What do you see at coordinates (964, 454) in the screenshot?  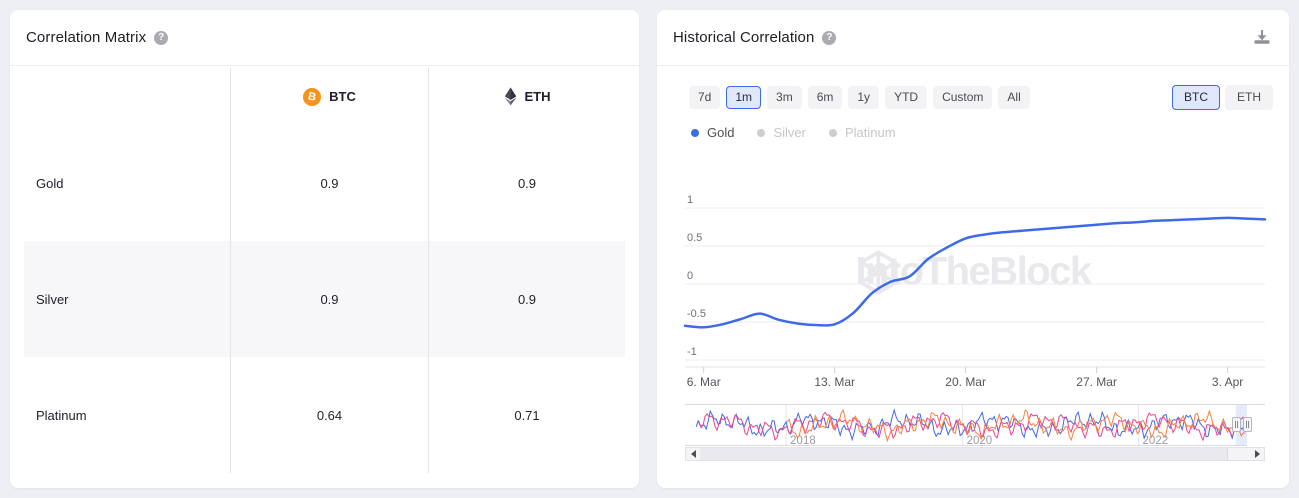 I see `scrollbar-thumb` at bounding box center [964, 454].